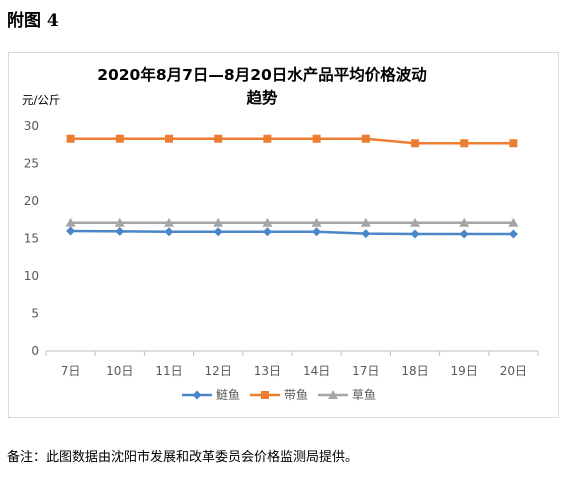 The height and width of the screenshot is (477, 566). Describe the element at coordinates (71, 371) in the screenshot. I see `x-tick-label: 7日` at that location.